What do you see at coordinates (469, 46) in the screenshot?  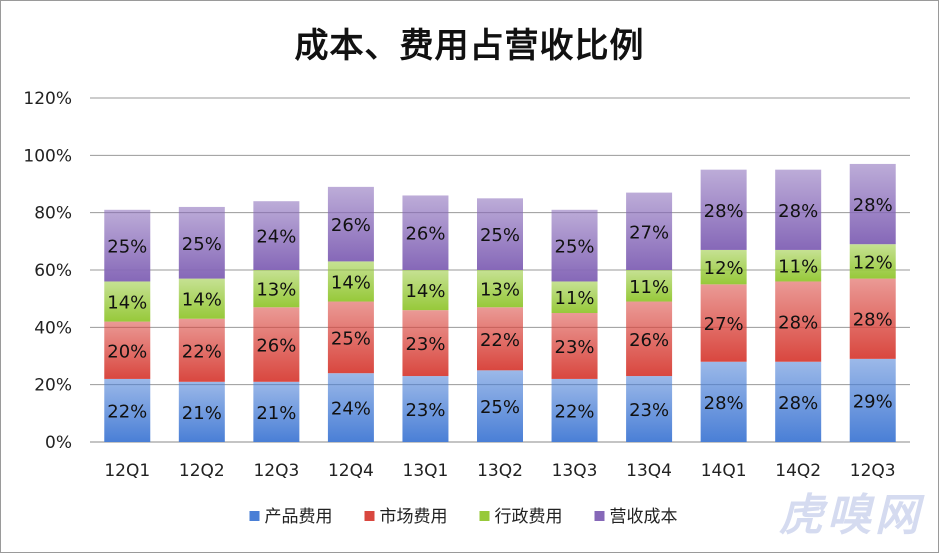 I see `chart-title: 成本、费用占营收比例` at bounding box center [469, 46].